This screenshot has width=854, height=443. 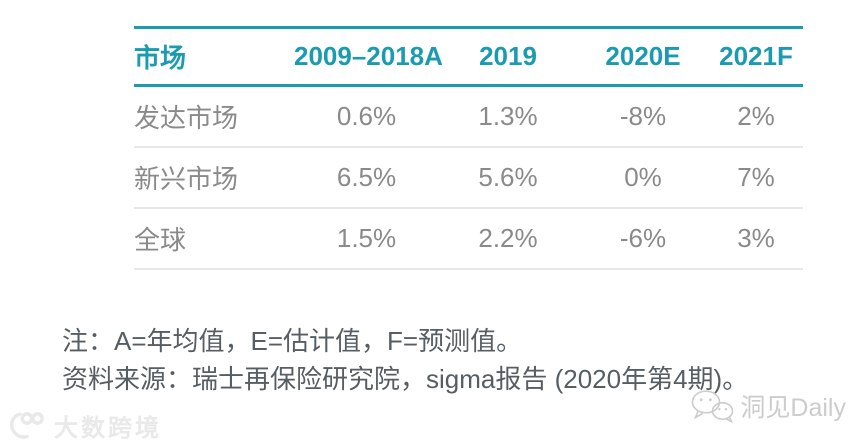 What do you see at coordinates (214, 178) in the screenshot?
I see `row-label: 新兴市场` at bounding box center [214, 178].